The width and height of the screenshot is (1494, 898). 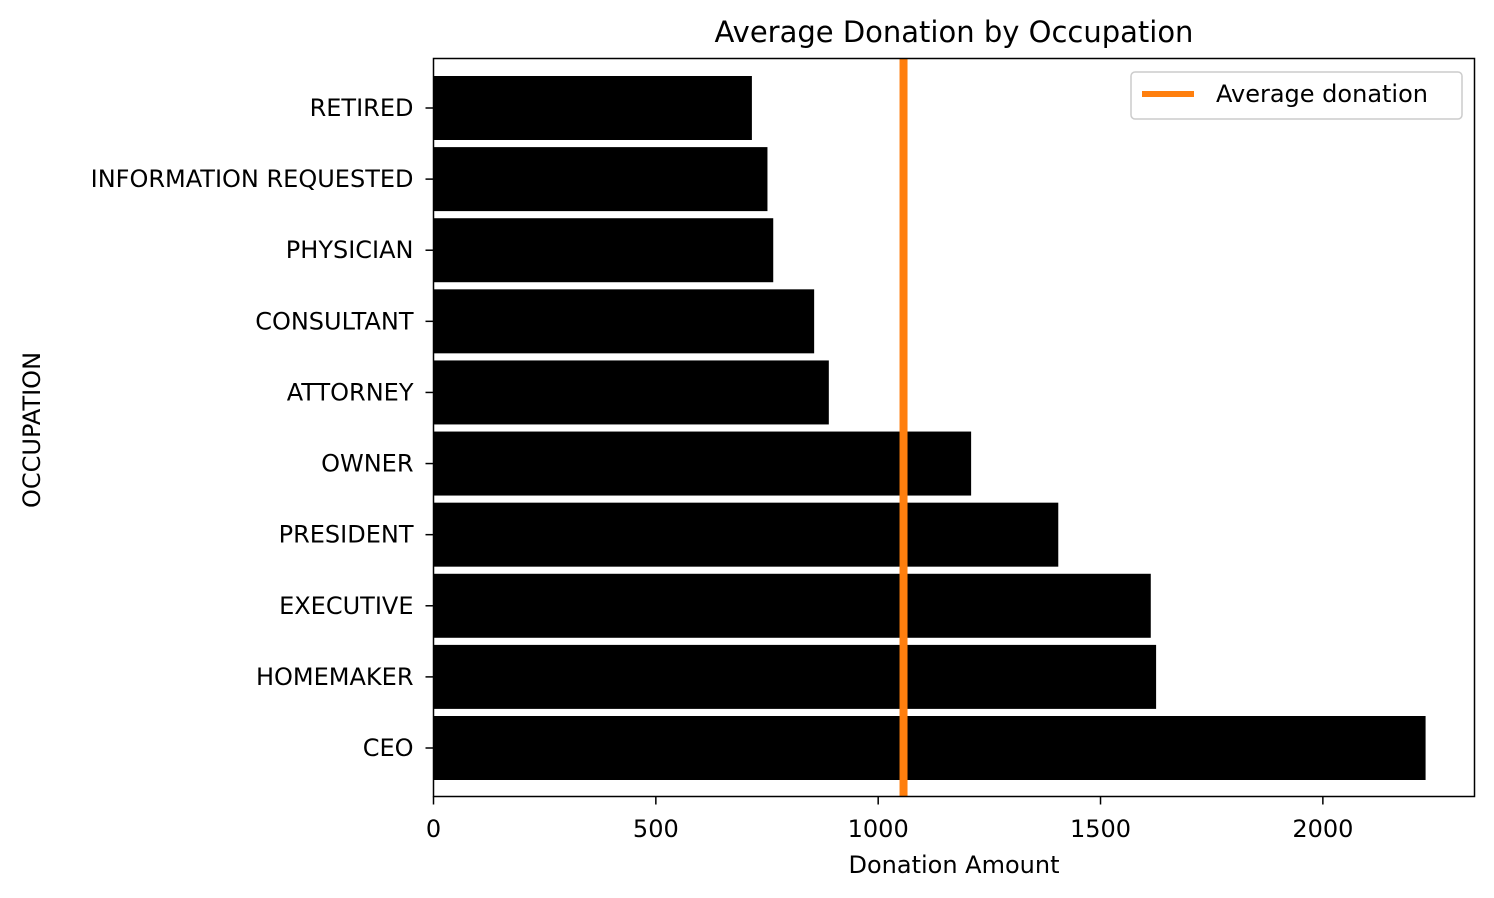 I want to click on y-tick-label: RETIRED, so click(x=362, y=108).